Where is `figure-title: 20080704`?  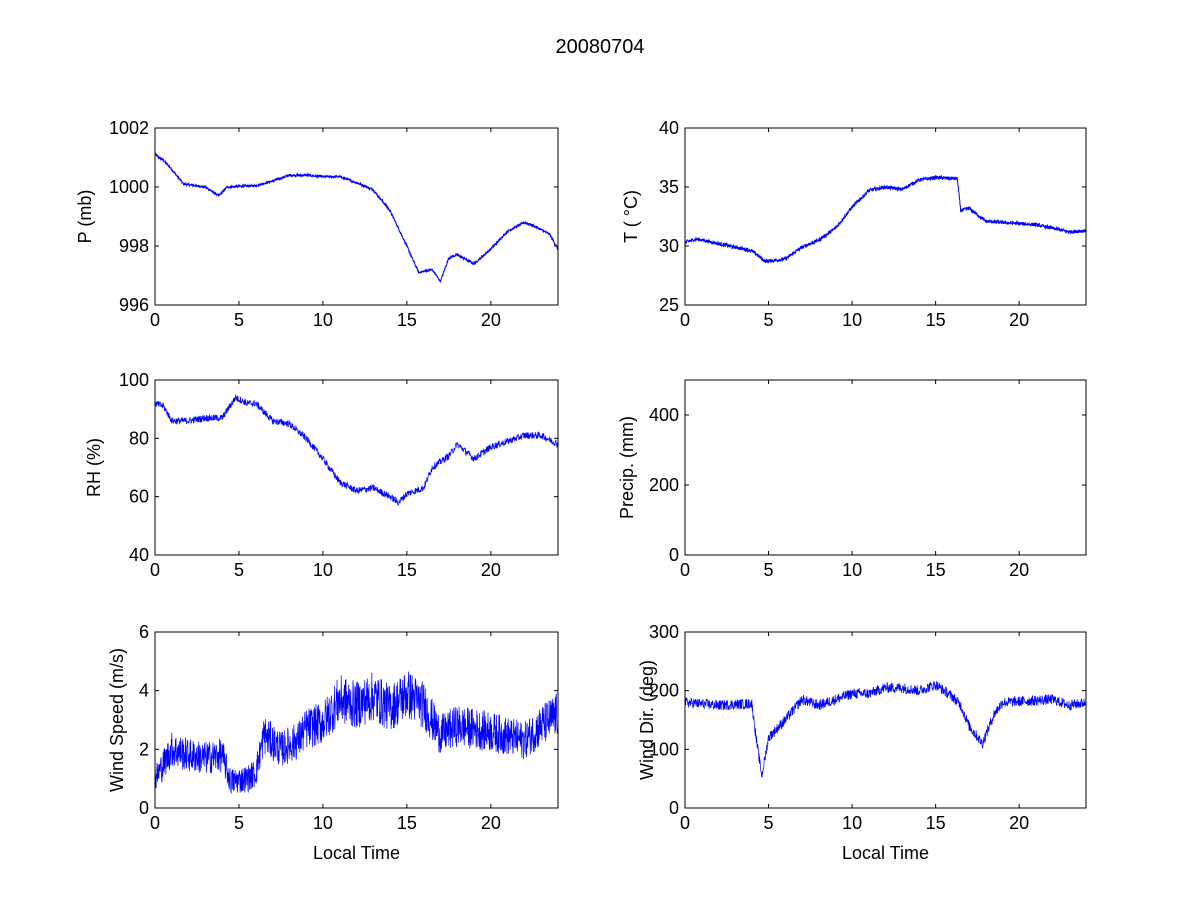
figure-title: 20080704 is located at coordinates (600, 47).